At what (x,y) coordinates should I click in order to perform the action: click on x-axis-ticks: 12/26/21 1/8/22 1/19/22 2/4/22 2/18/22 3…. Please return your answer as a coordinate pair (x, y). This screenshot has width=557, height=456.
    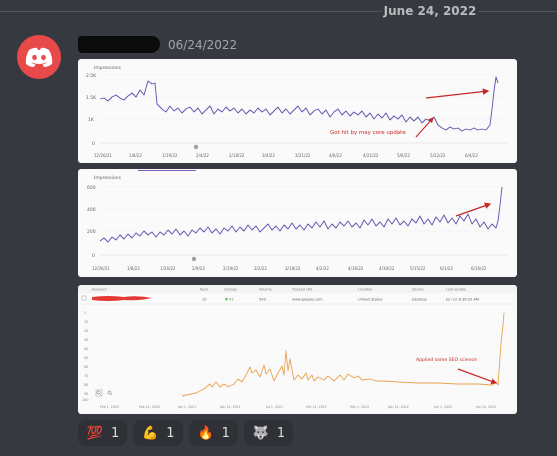
    Looking at the image, I should click on (286, 155).